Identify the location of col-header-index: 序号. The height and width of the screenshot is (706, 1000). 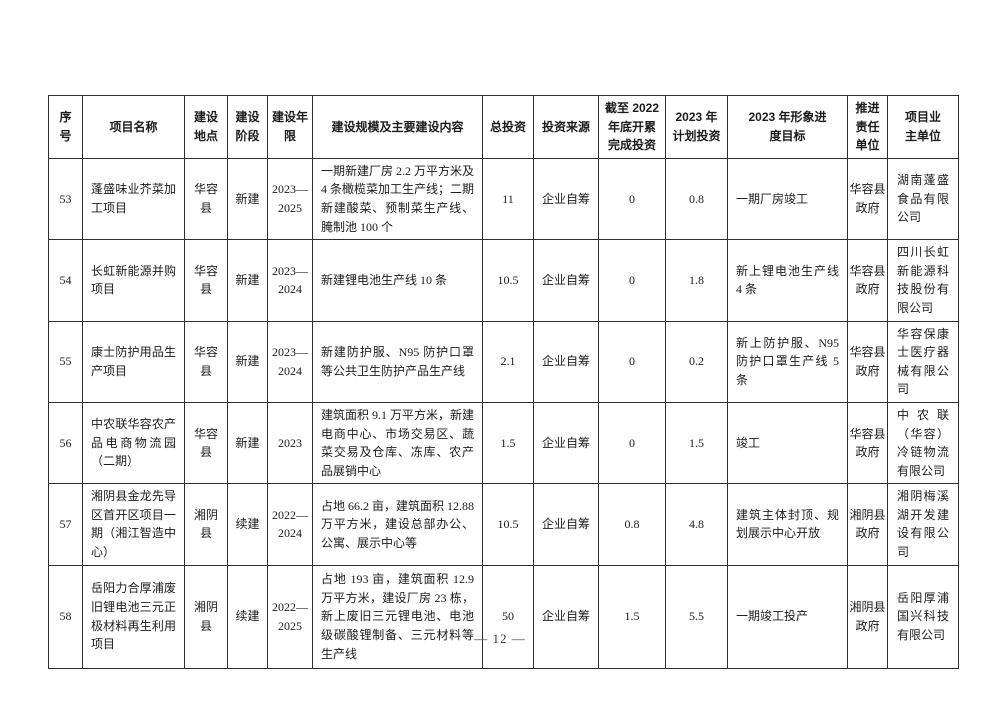
(65, 127).